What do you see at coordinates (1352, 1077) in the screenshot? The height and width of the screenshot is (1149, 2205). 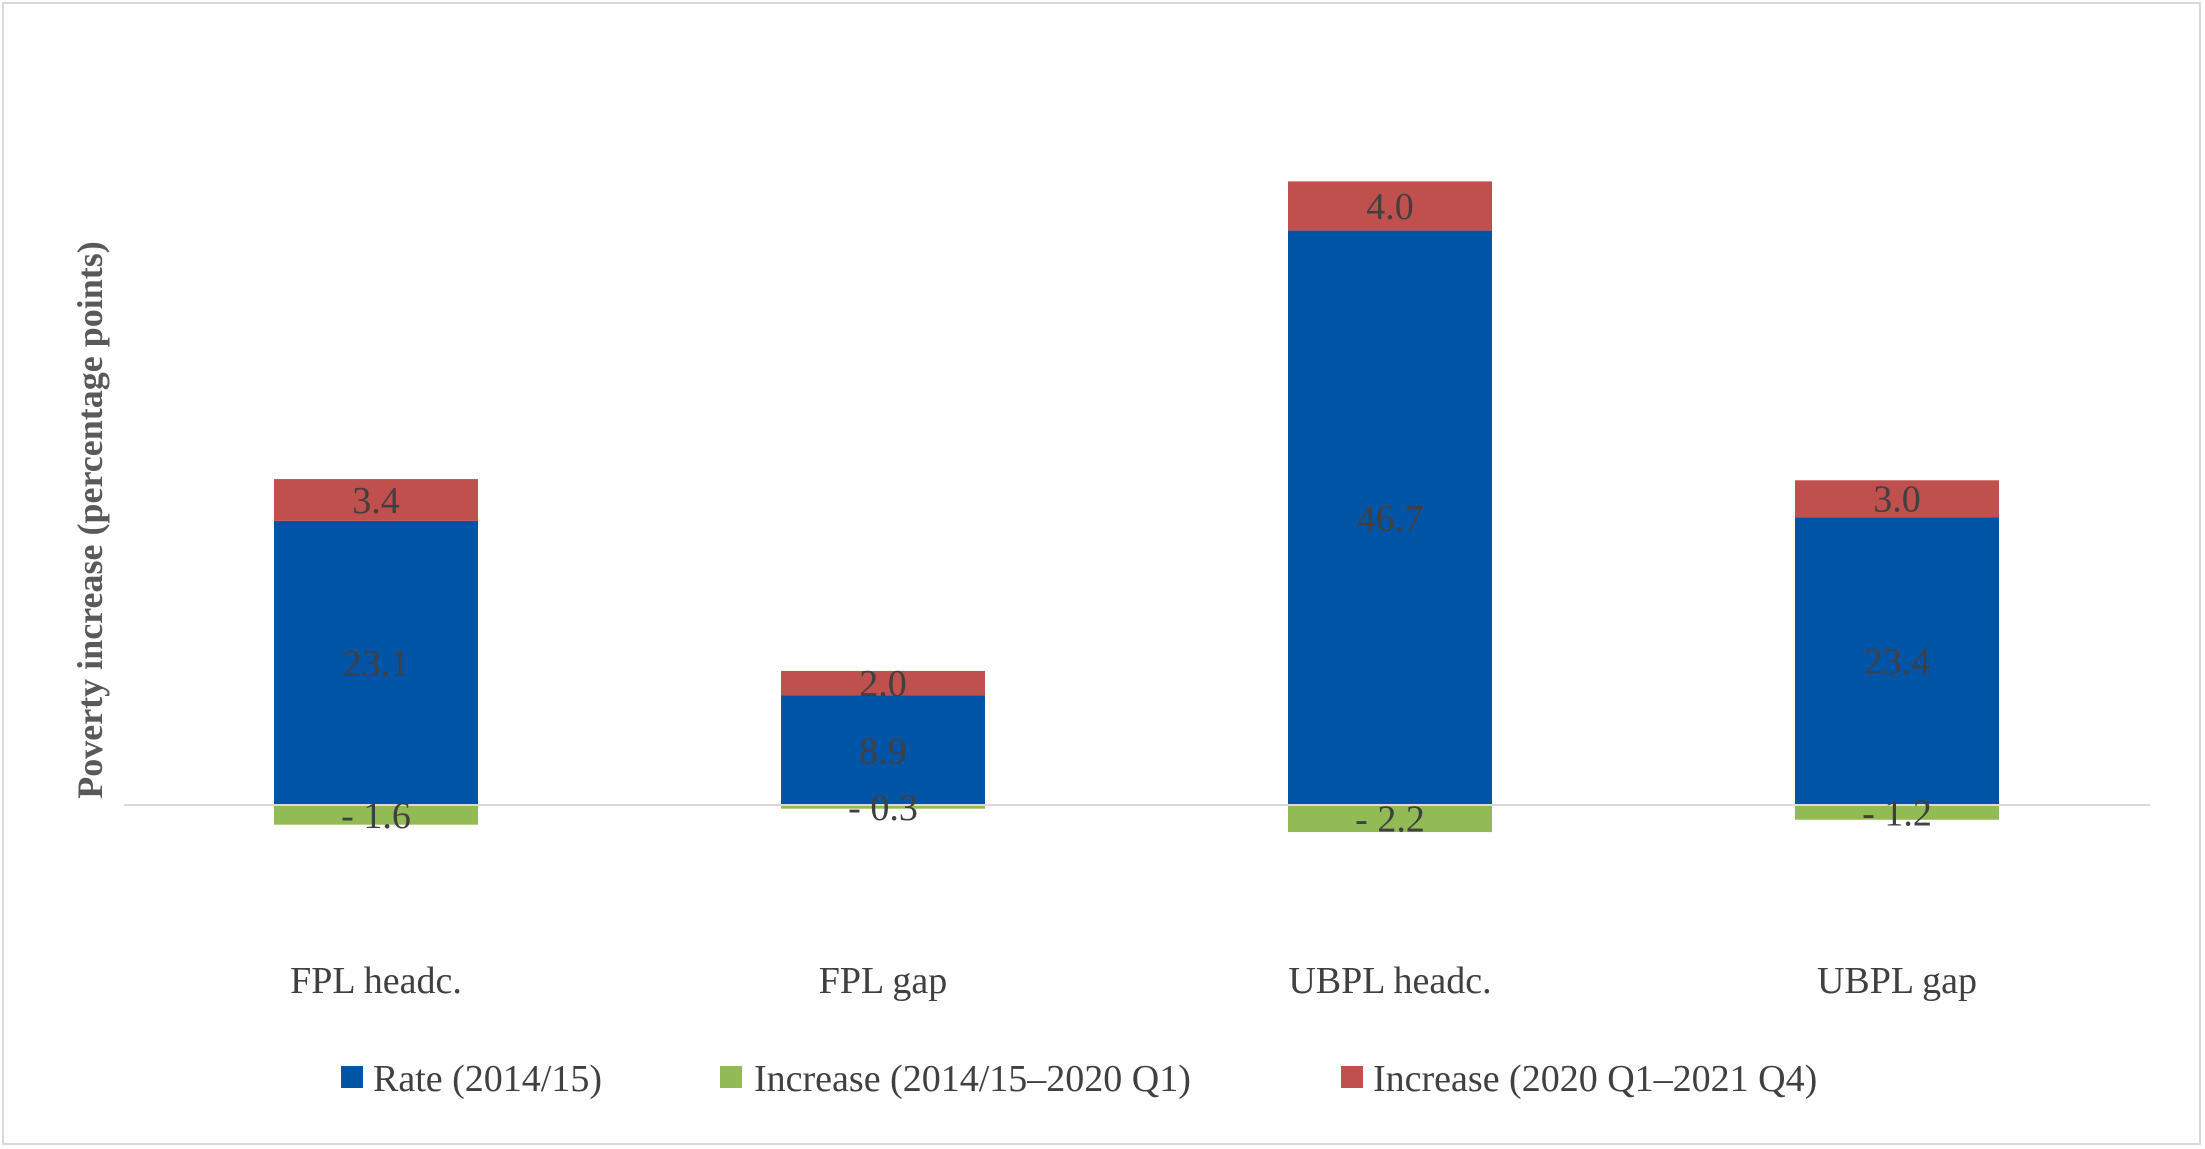 I see `legend-swatch-increase-2020-2021` at bounding box center [1352, 1077].